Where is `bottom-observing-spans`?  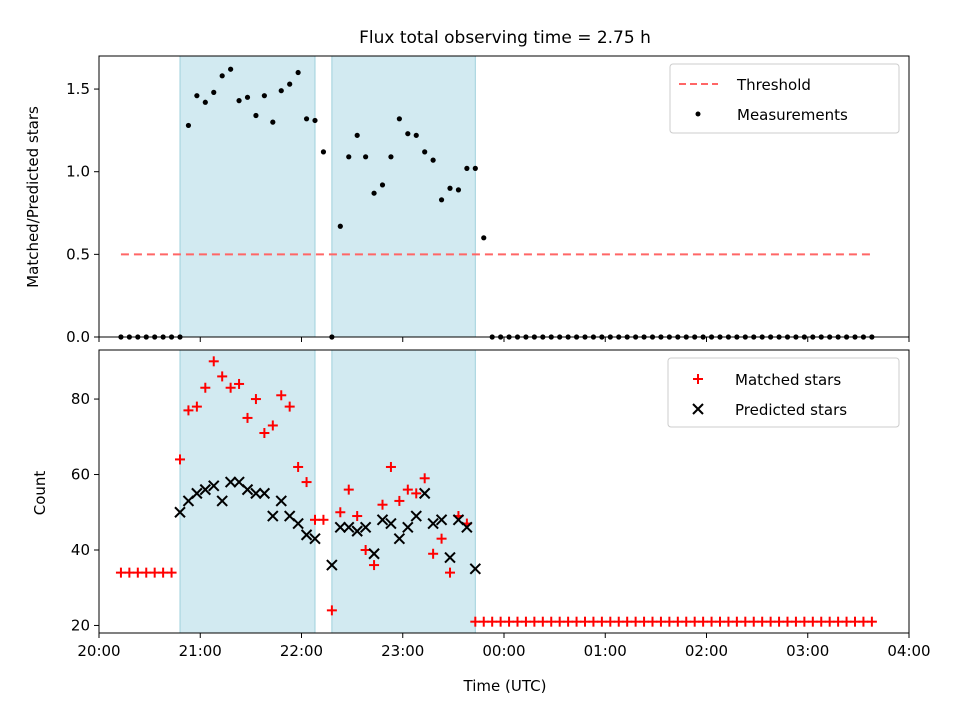 bottom-observing-spans is located at coordinates (327, 491).